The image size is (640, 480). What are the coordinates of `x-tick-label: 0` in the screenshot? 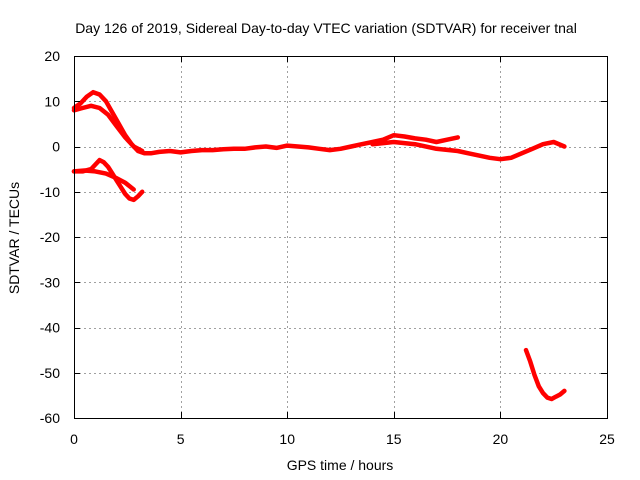 It's located at (74, 439).